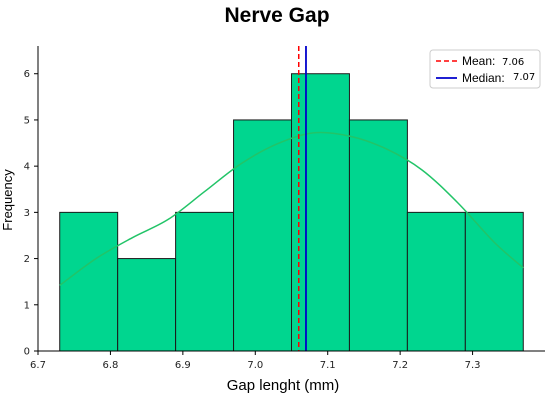 The height and width of the screenshot is (400, 550). I want to click on y-axis-label: Frequency, so click(7, 200).